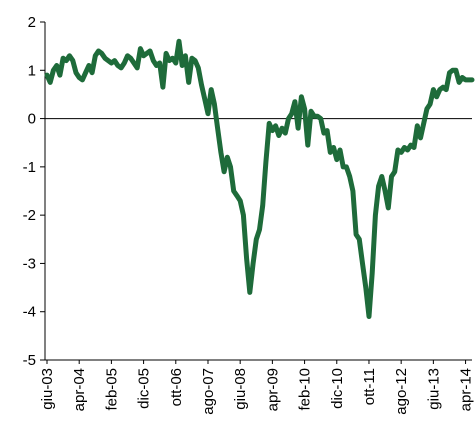 The image size is (475, 435). What do you see at coordinates (29, 215) in the screenshot?
I see `y-tick-label: -2` at bounding box center [29, 215].